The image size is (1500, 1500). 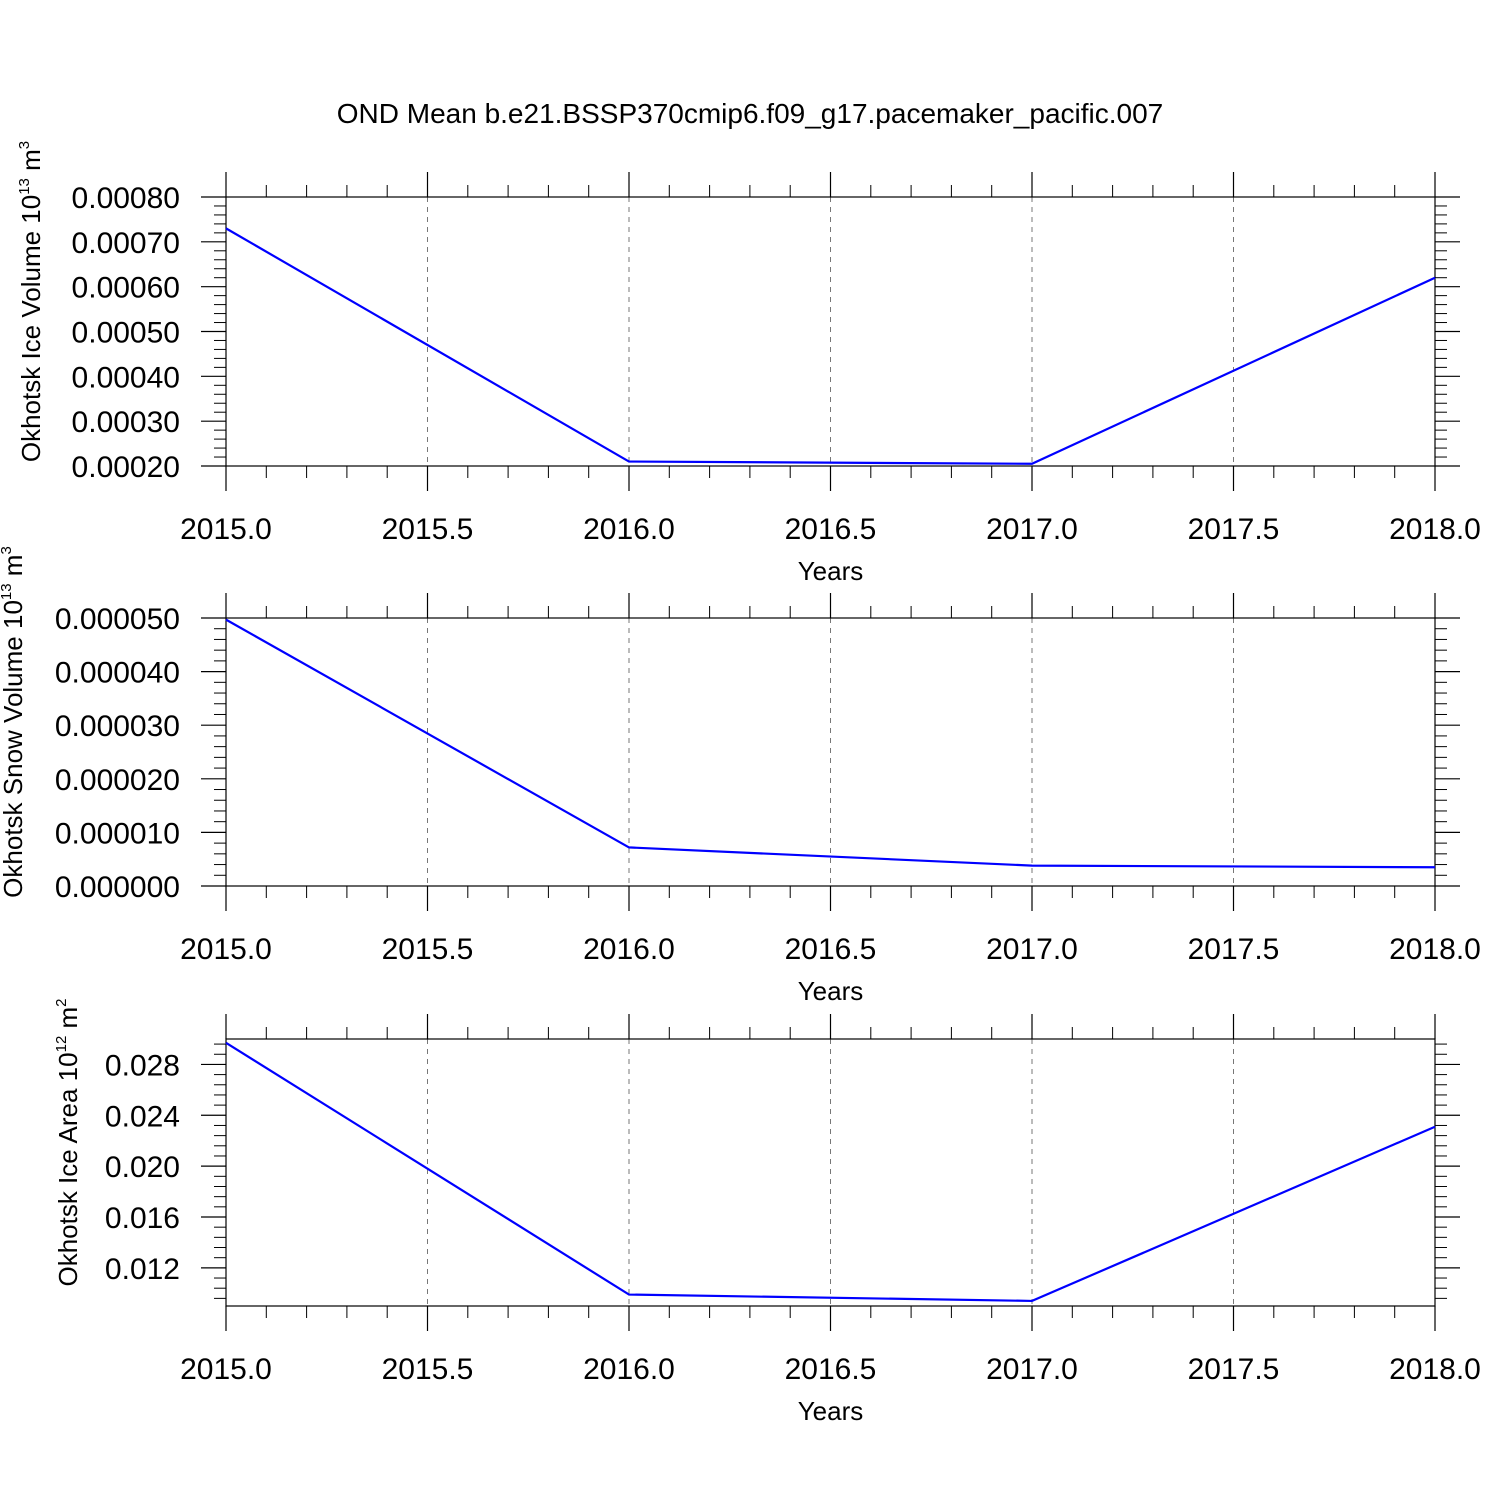 I want to click on y-axis-label: Okhotsk Ice Volume 1013 m3, so click(x=31, y=301).